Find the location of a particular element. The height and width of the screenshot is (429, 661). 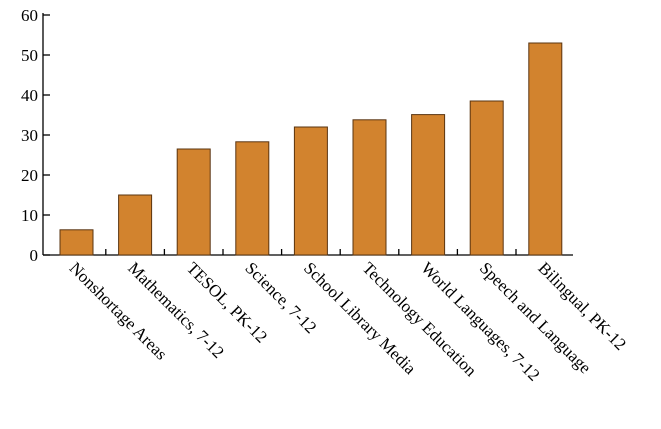

y-tick-label: 10 is located at coordinates (29, 215).